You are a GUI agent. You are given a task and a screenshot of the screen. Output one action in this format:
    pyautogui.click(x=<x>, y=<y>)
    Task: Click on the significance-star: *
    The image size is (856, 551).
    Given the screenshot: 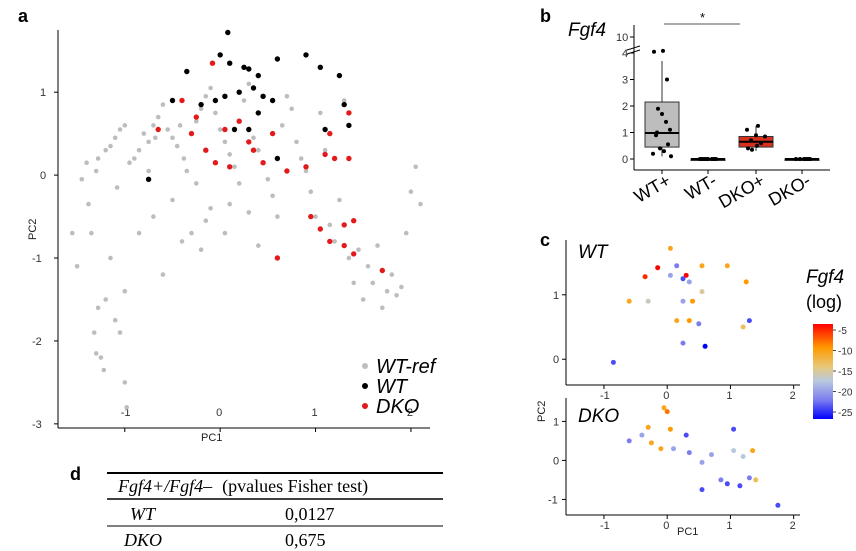 What is the action you would take?
    pyautogui.click(x=702, y=17)
    